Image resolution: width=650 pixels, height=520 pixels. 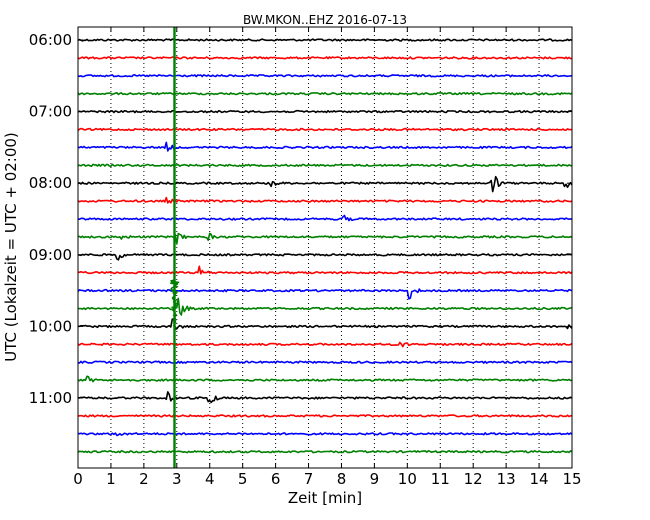 What do you see at coordinates (571, 479) in the screenshot?
I see `x-tick-label: 15` at bounding box center [571, 479].